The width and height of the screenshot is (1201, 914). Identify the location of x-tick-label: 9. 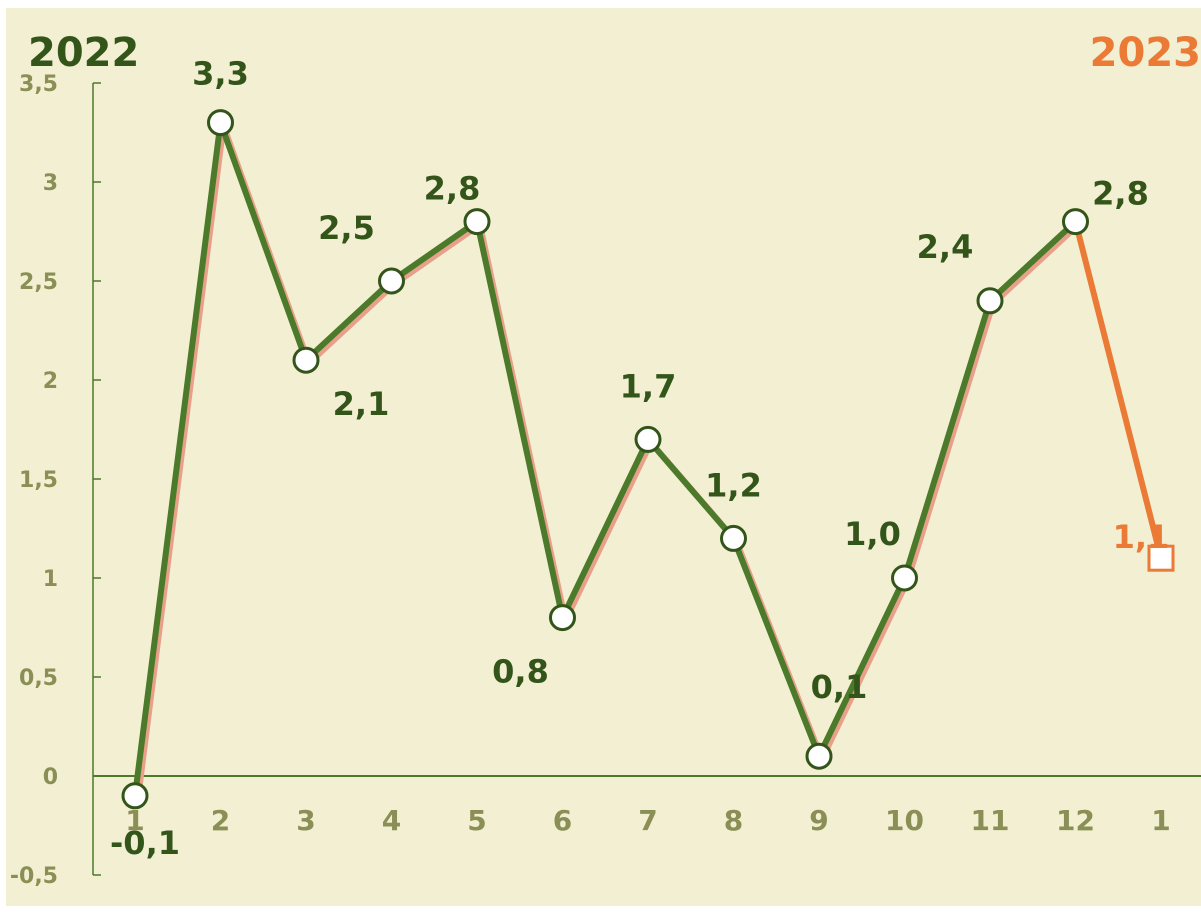
(818, 820).